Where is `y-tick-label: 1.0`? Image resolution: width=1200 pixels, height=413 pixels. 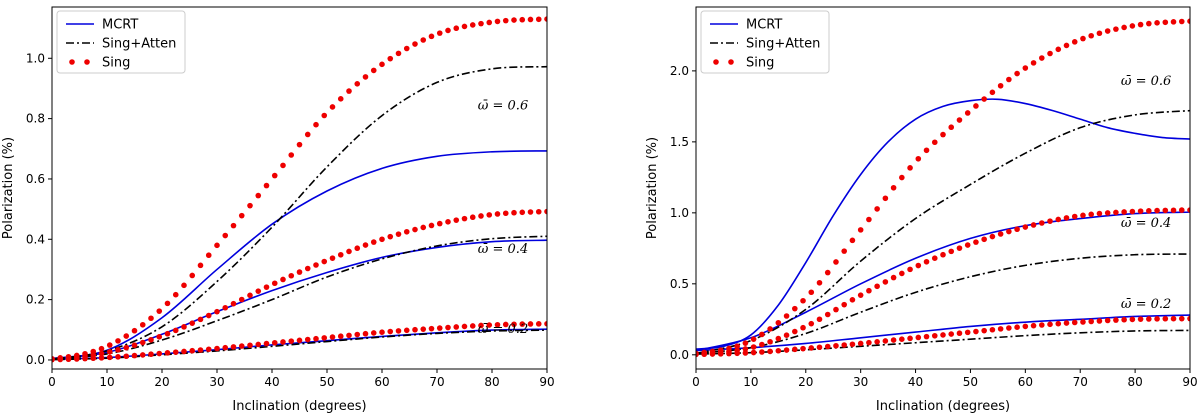
y-tick-label: 1.0 is located at coordinates (679, 213).